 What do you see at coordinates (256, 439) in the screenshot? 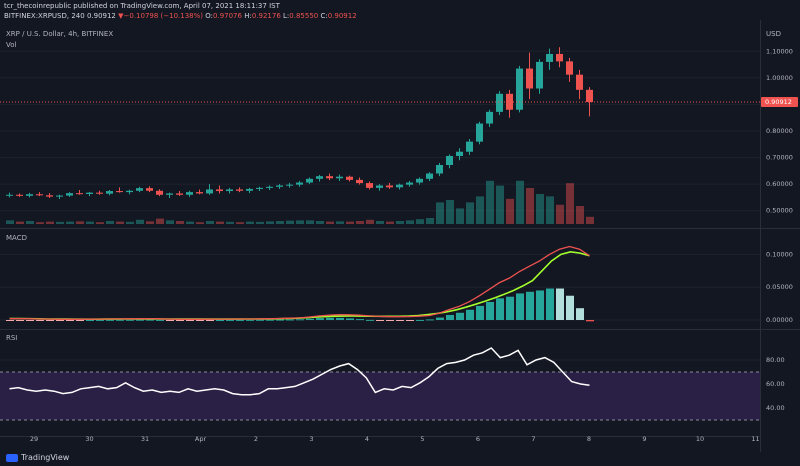
I see `time-tick: 2` at bounding box center [256, 439].